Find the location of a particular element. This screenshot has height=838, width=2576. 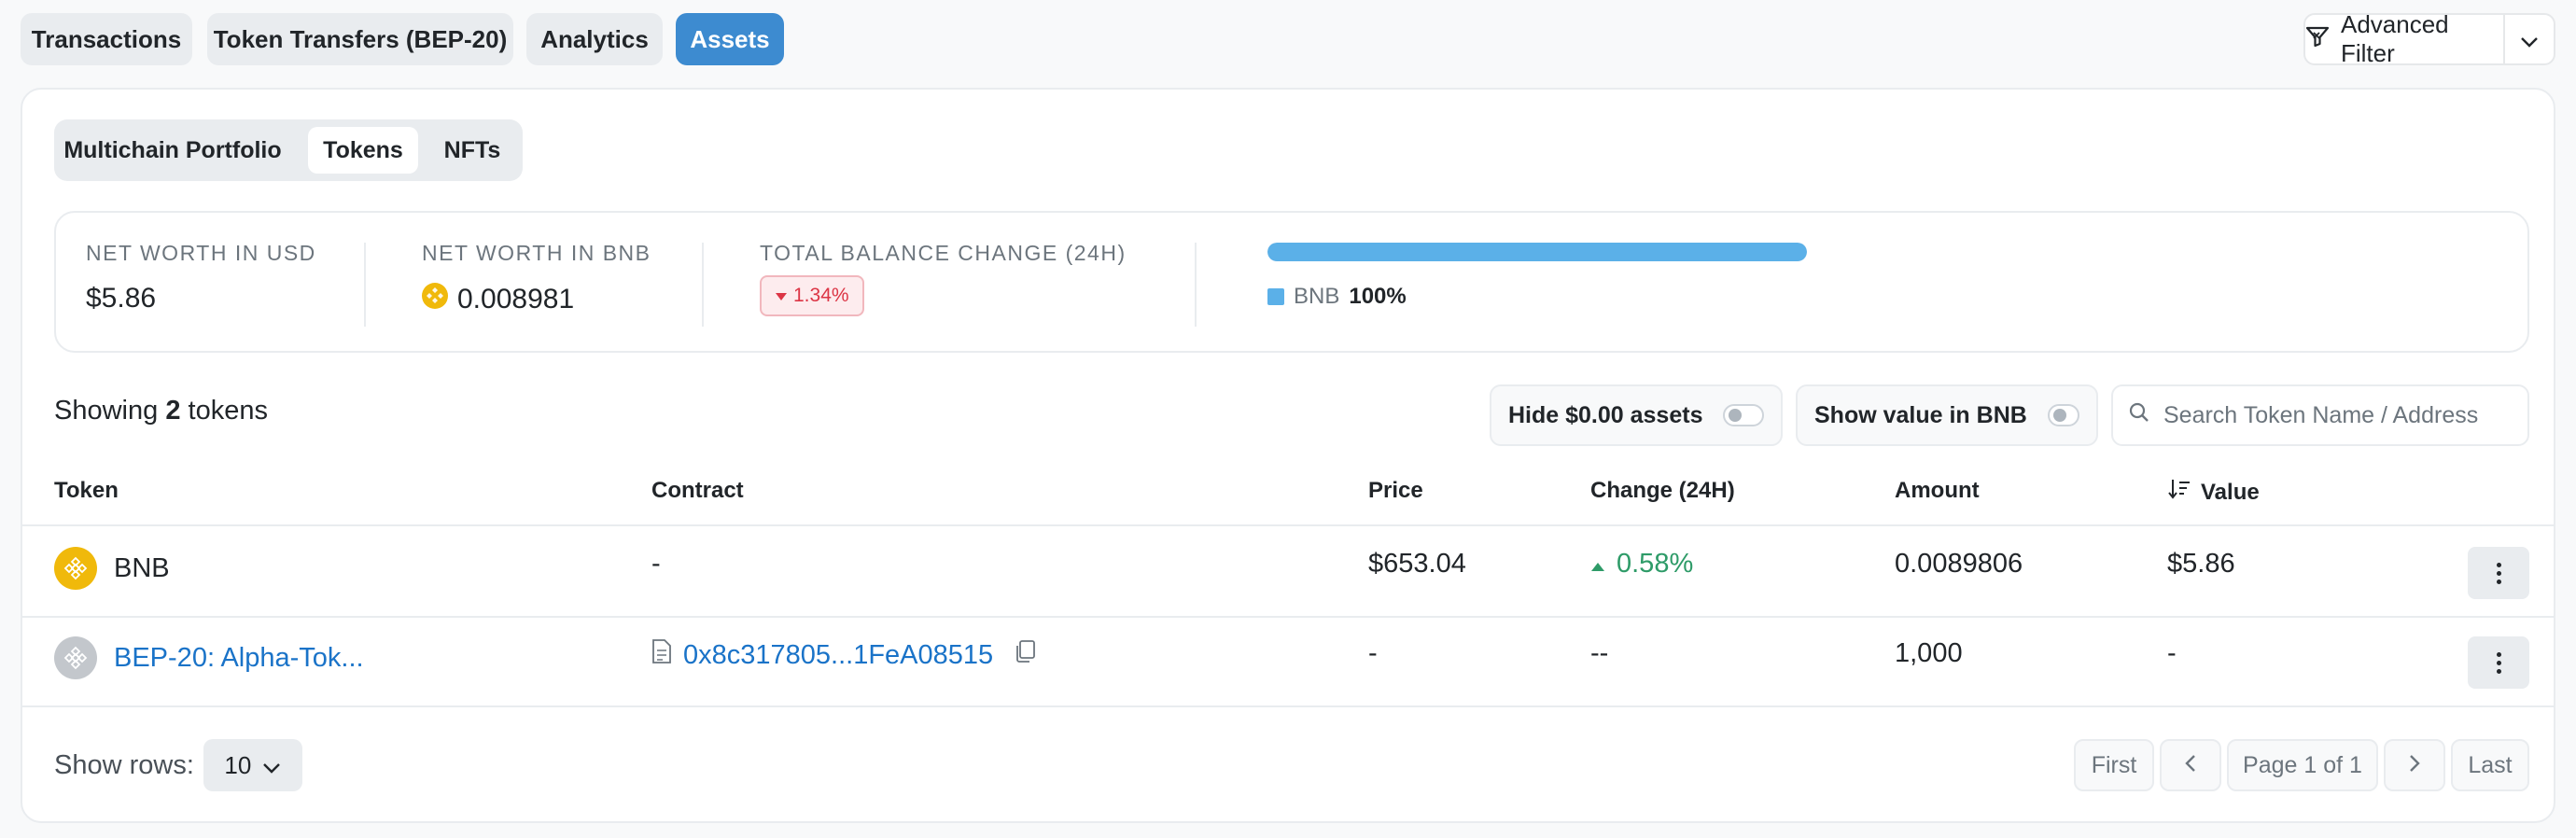

document-icon is located at coordinates (661, 655).